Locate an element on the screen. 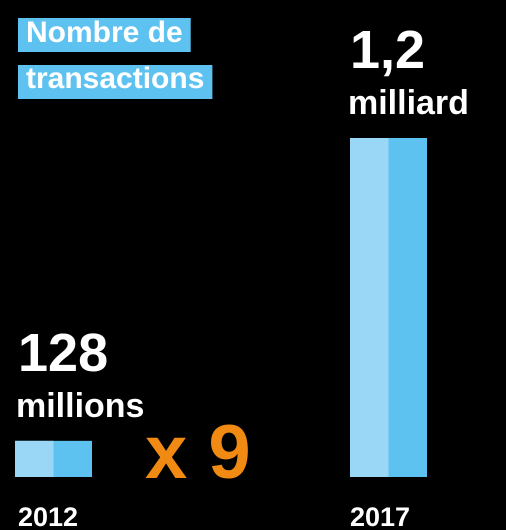  value-label: 128 is located at coordinates (63, 353).